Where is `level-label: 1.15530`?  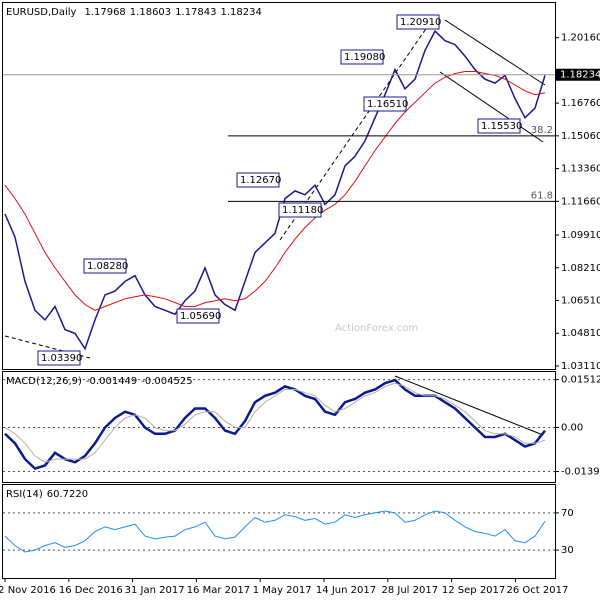 level-label: 1.15530 is located at coordinates (501, 126).